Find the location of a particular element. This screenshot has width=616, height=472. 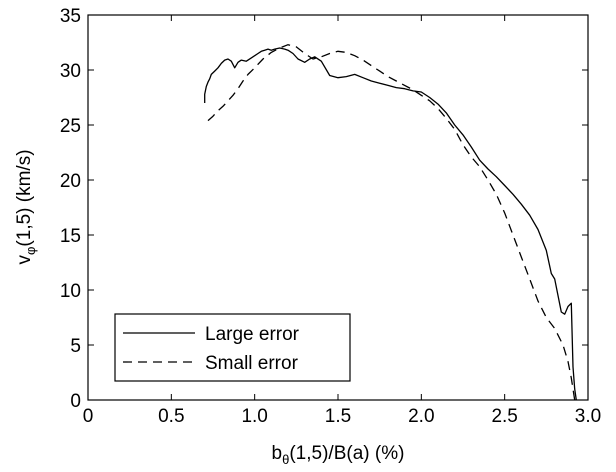

y-axis-label: vφ(1,5) (km/s) is located at coordinates (26, 206).